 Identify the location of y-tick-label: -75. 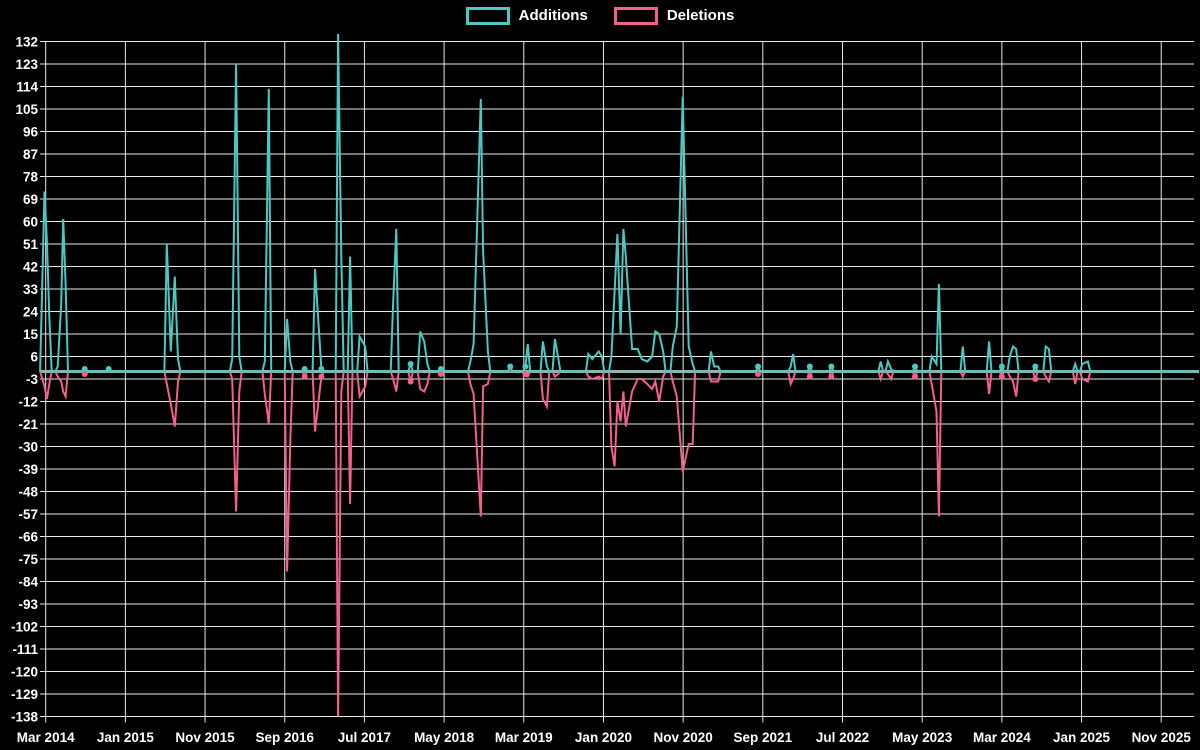
(28, 559).